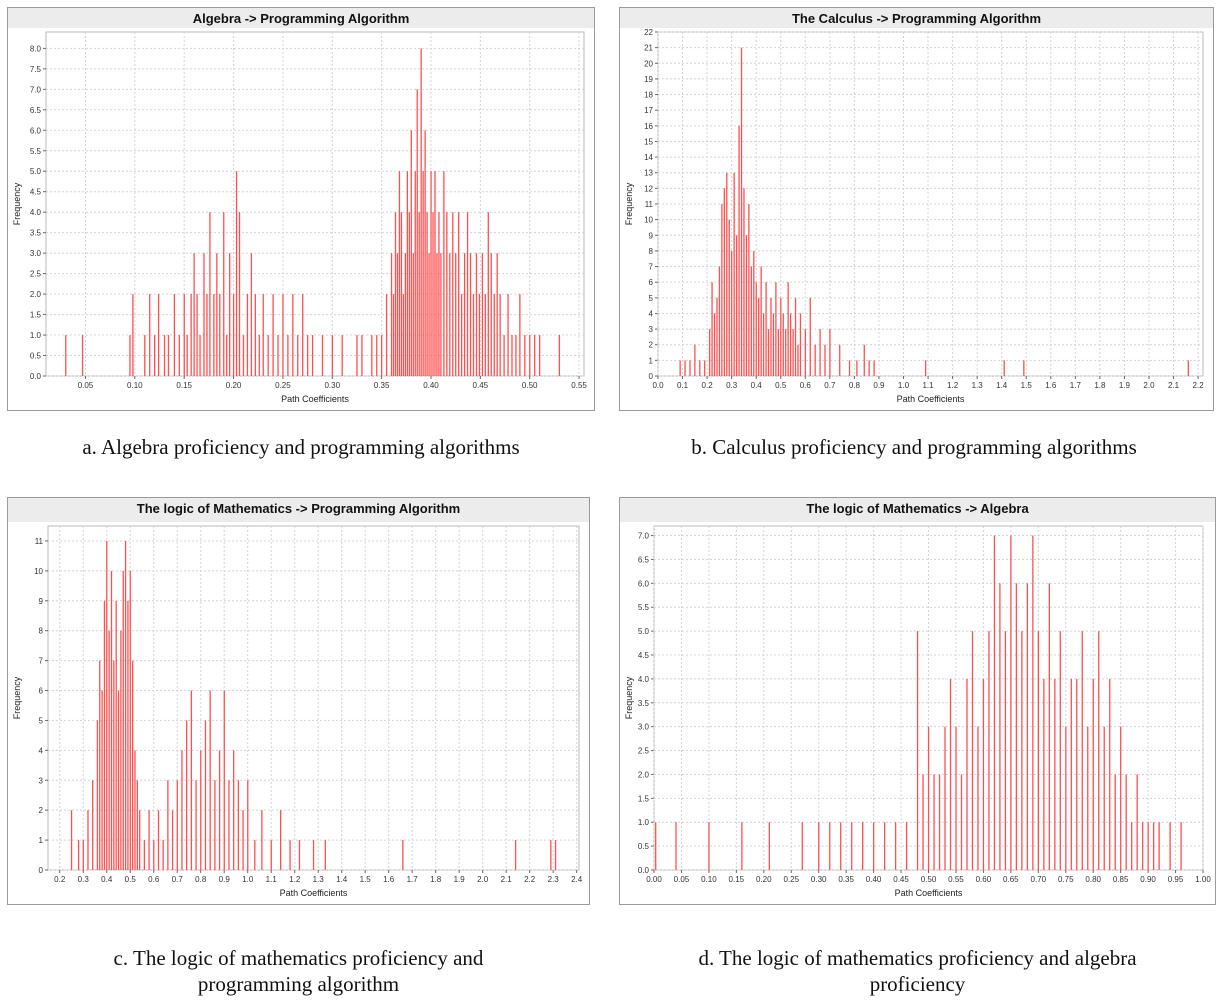  Describe the element at coordinates (41, 691) in the screenshot. I see `y-tick-label: 6` at that location.